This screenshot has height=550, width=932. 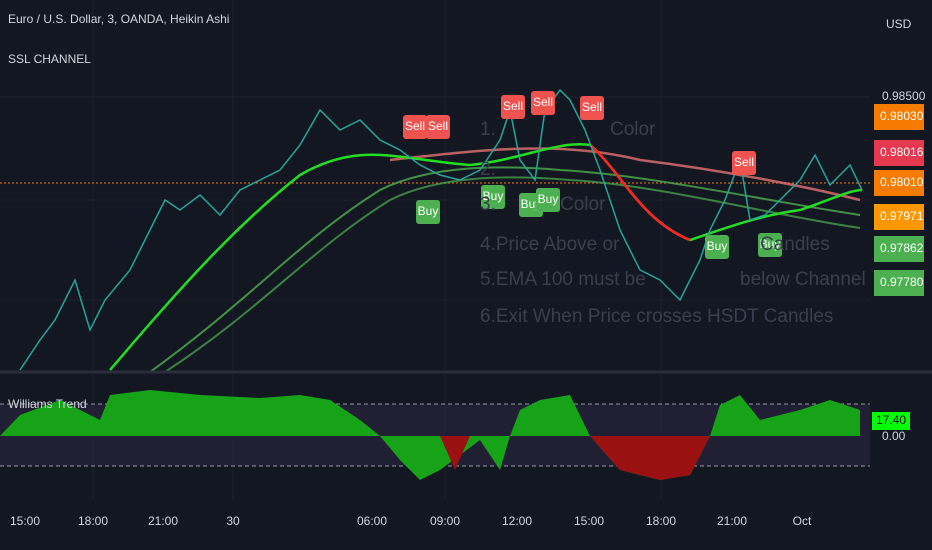 What do you see at coordinates (488, 204) in the screenshot?
I see `overlay-text: 3.` at bounding box center [488, 204].